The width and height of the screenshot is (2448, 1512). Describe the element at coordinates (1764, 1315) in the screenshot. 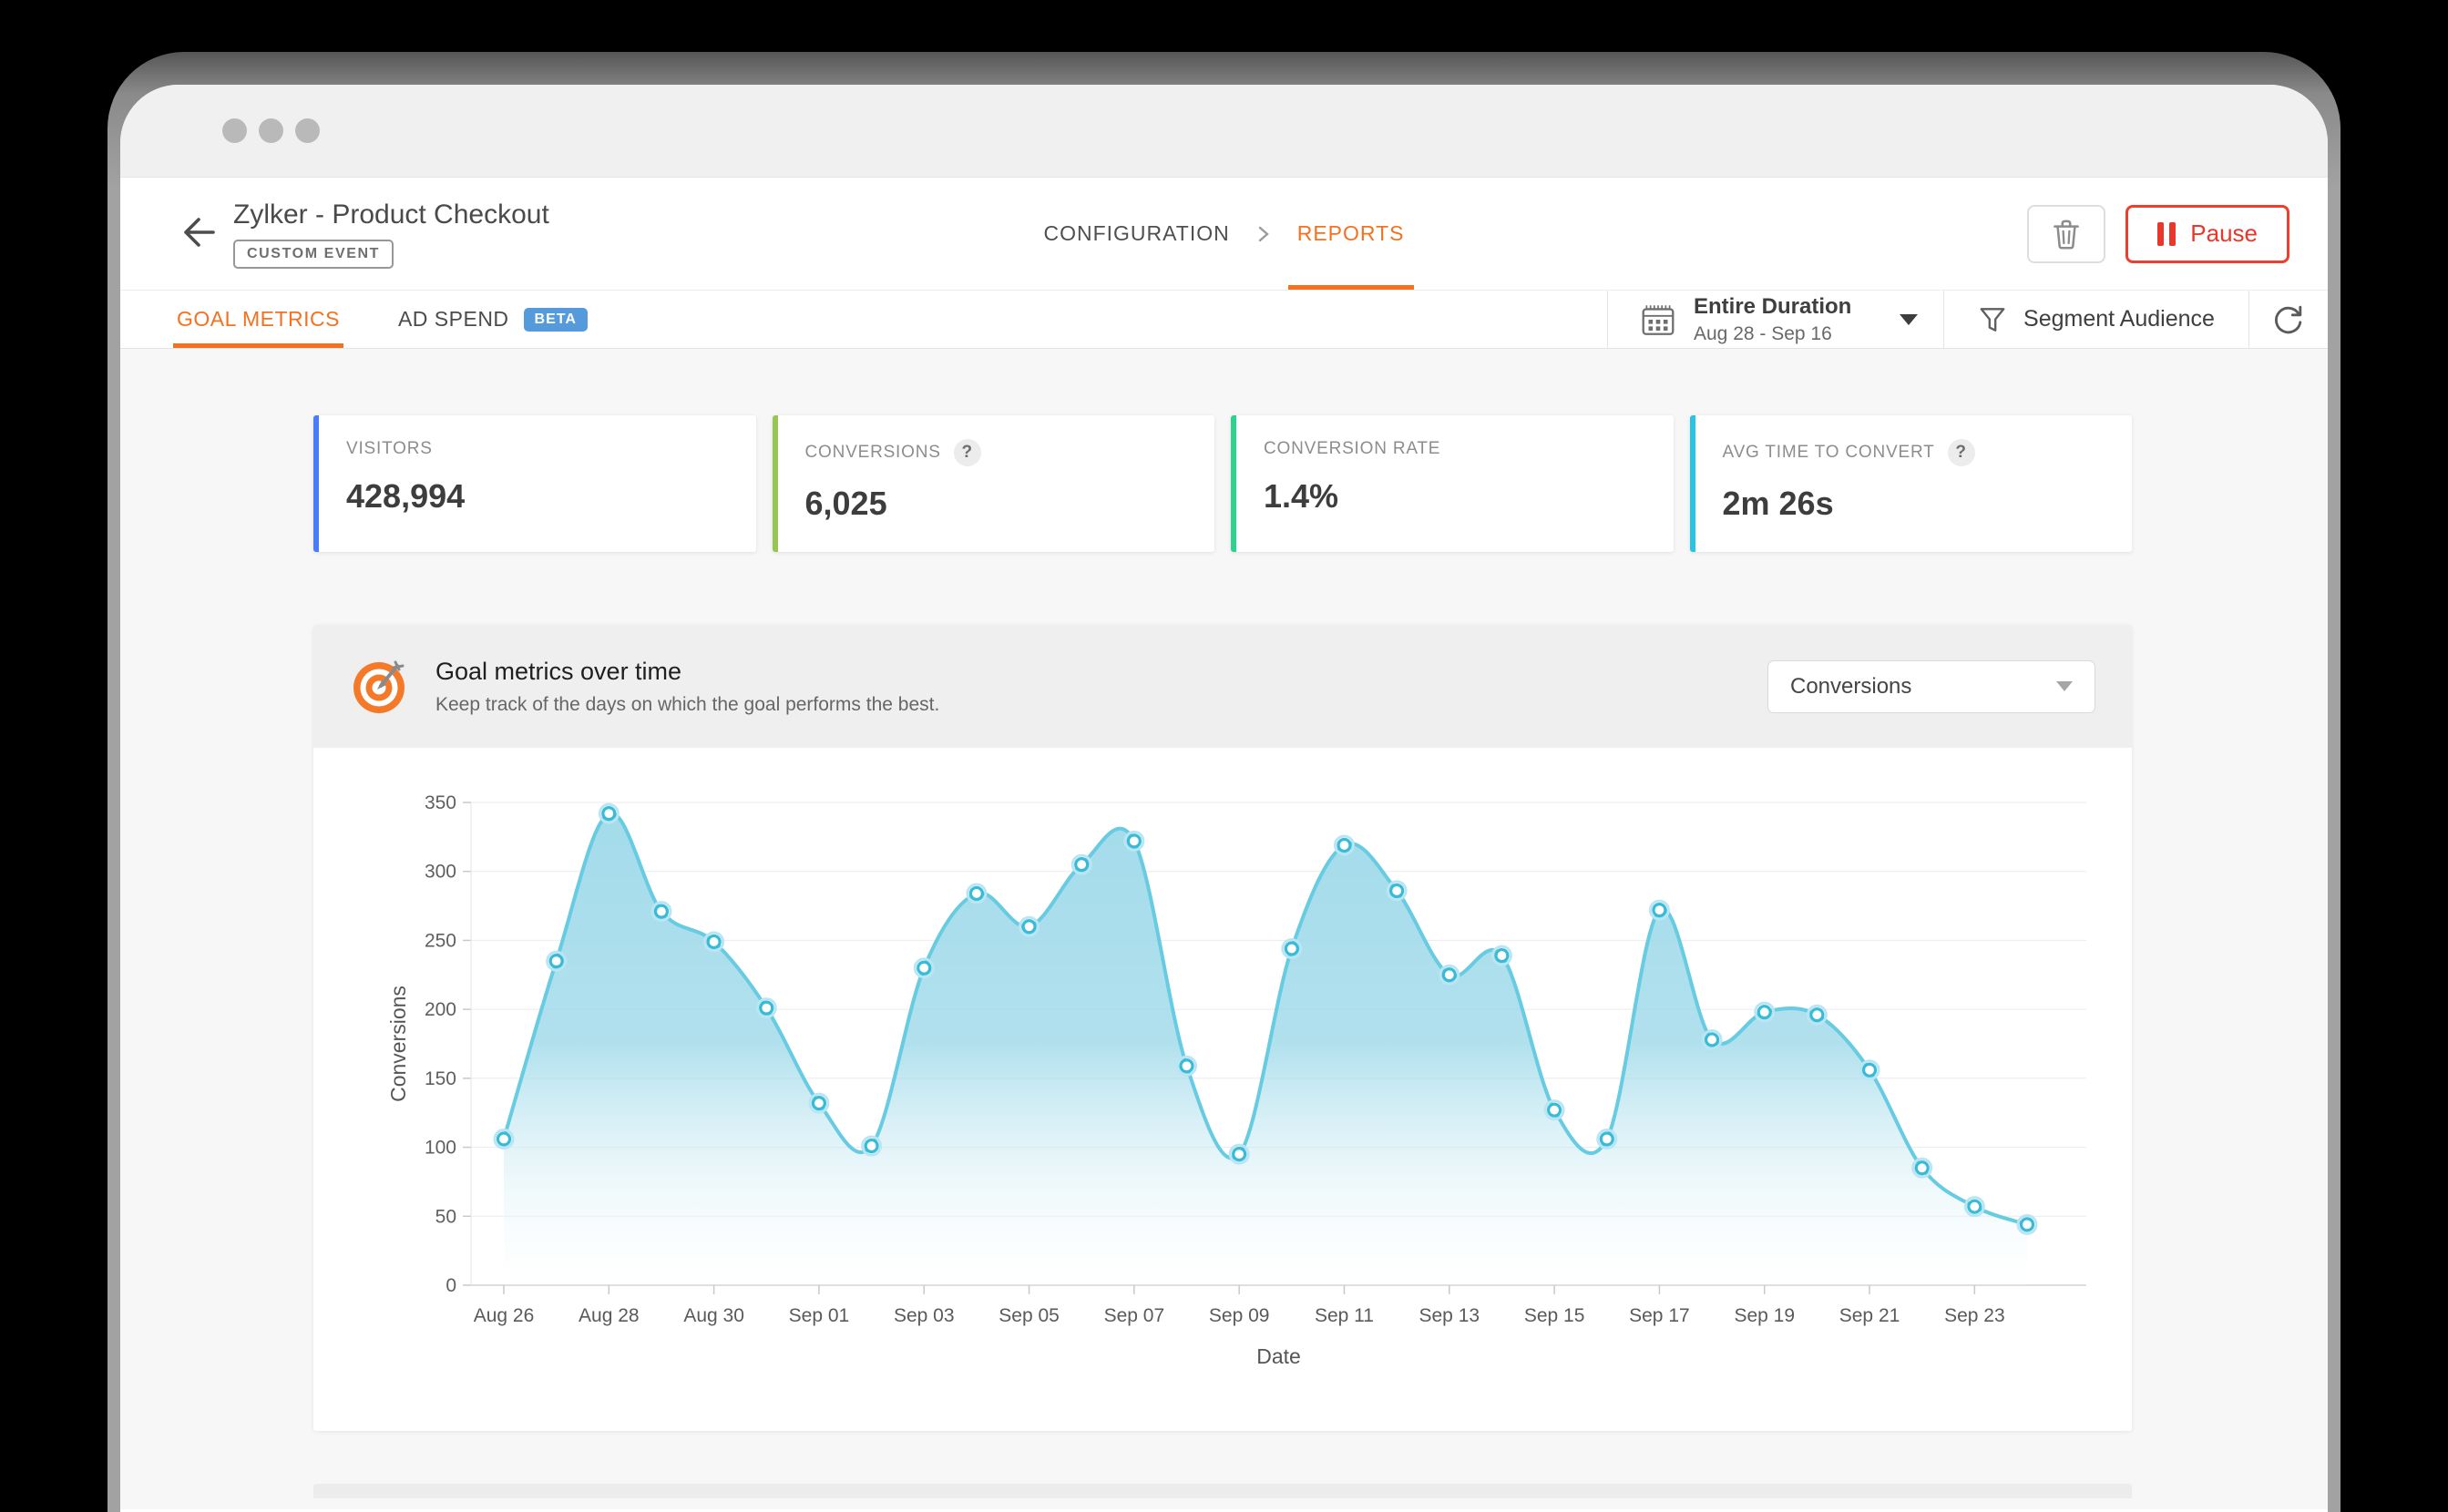

I see `svg-text: Sep 19` at that location.